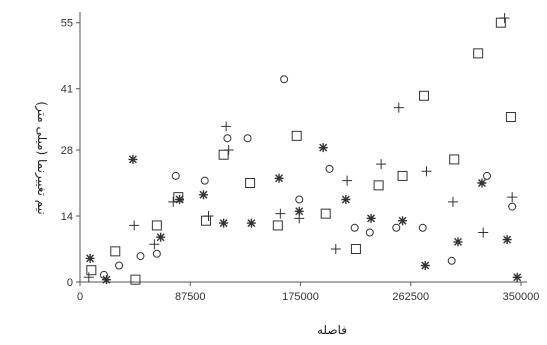 The image size is (547, 345). I want to click on x-tick-label: 0, so click(80, 297).